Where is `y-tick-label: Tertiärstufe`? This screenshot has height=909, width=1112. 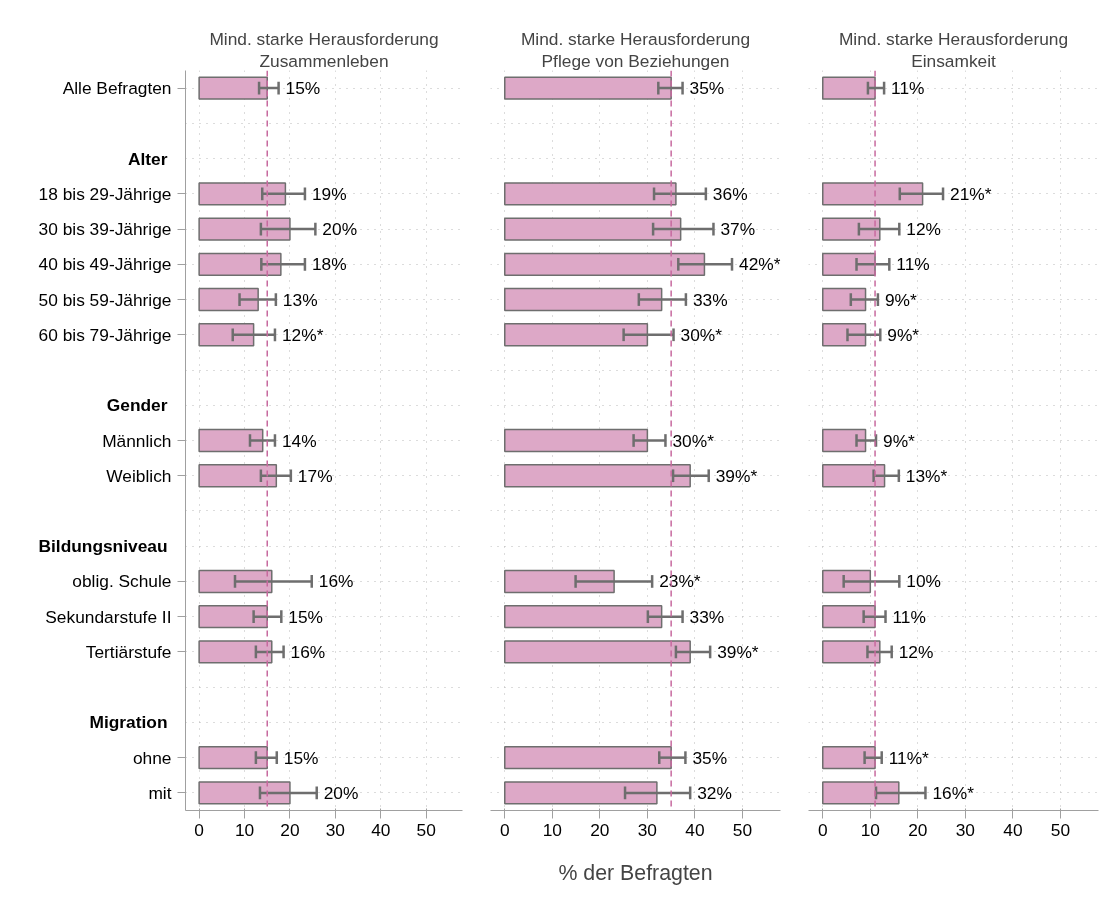 y-tick-label: Tertiärstufe is located at coordinates (128, 651).